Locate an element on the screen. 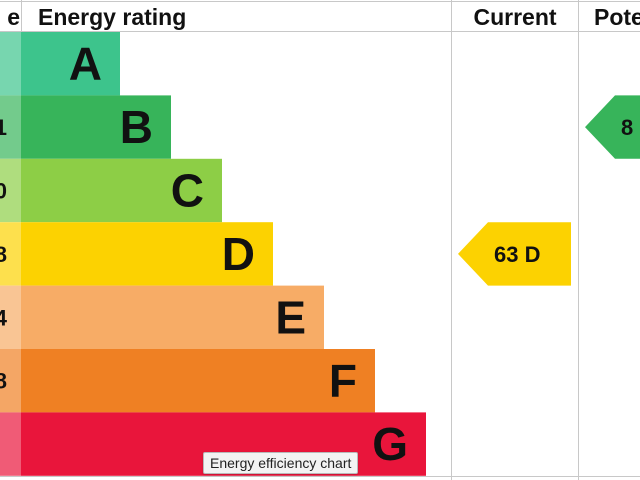 This screenshot has width=640, height=480. chart-tooltip: Energy efficiency chart is located at coordinates (281, 463).